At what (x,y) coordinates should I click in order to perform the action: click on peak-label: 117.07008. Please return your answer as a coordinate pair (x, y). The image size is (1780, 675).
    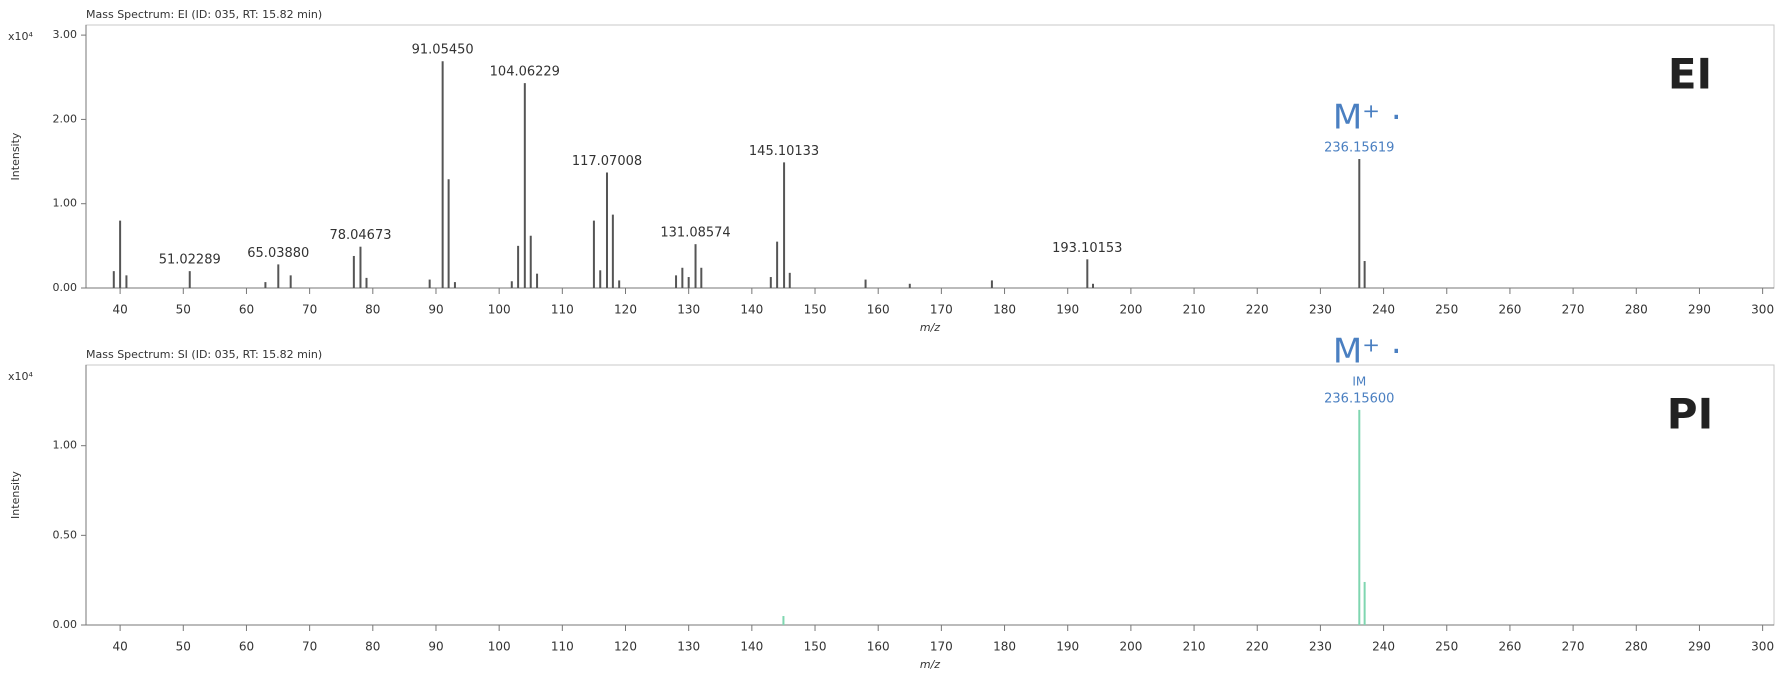
    Looking at the image, I should click on (607, 161).